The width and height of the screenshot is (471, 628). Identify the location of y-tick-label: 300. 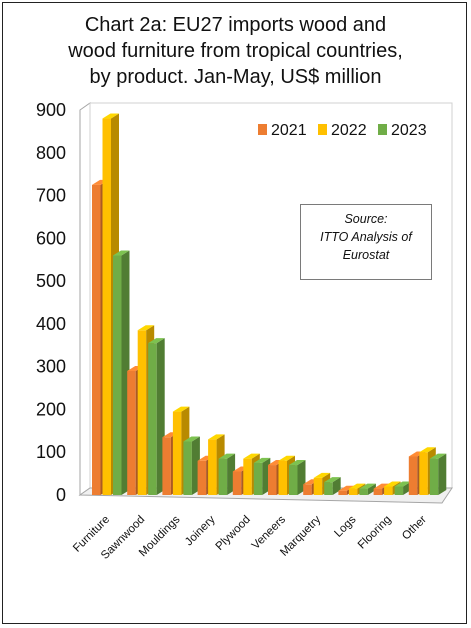
(51, 367).